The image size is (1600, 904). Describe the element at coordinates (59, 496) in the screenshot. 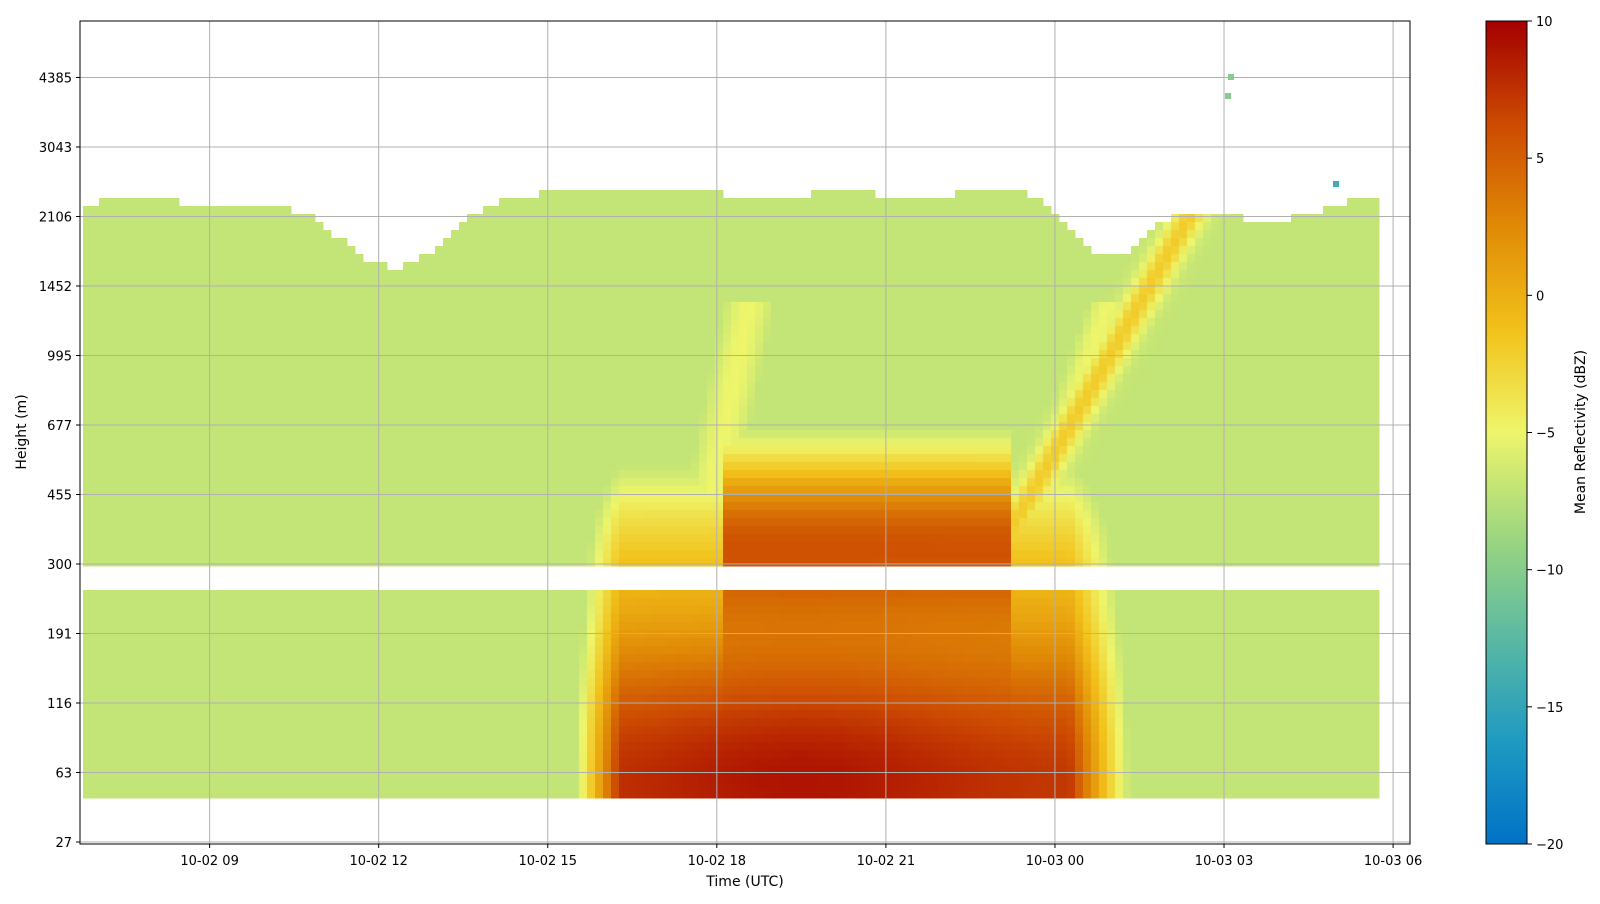

I see `y-tick-label: 455` at that location.